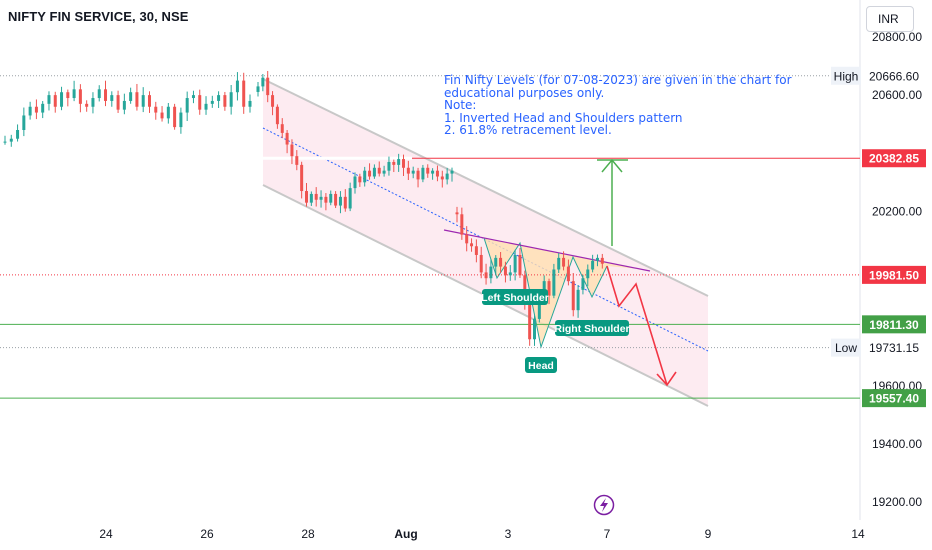 This screenshot has width=932, height=550. Describe the element at coordinates (890, 19) in the screenshot. I see `currency-button: INR` at that location.